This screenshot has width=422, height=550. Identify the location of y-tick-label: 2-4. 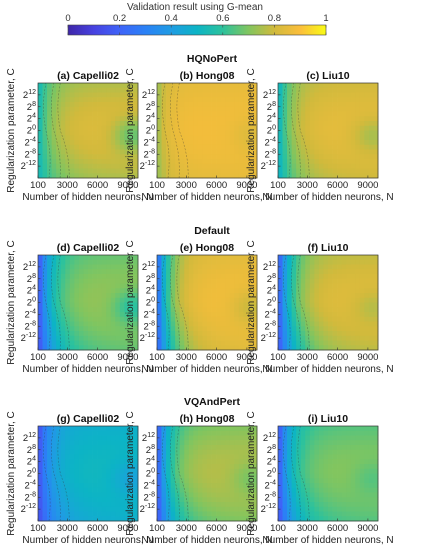
(30, 142).